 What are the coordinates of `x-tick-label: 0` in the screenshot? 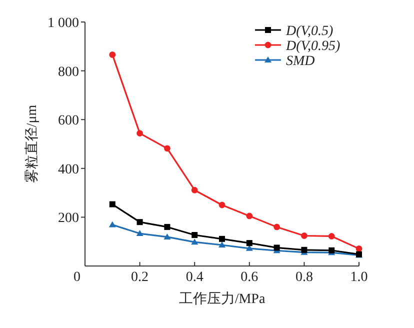 It's located at (77, 277).